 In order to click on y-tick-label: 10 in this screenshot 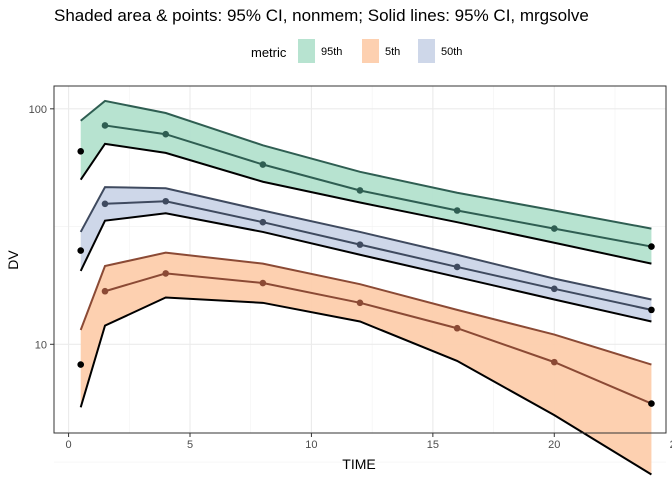, I will do `click(41, 345)`.